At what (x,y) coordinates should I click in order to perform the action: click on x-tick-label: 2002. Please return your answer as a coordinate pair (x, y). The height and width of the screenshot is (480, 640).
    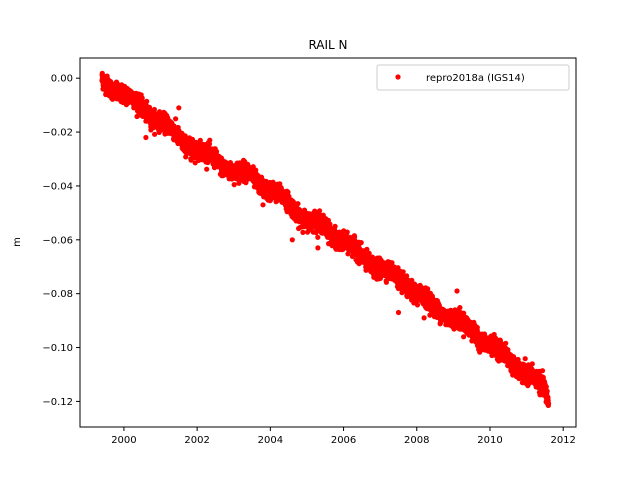
    Looking at the image, I should click on (196, 440).